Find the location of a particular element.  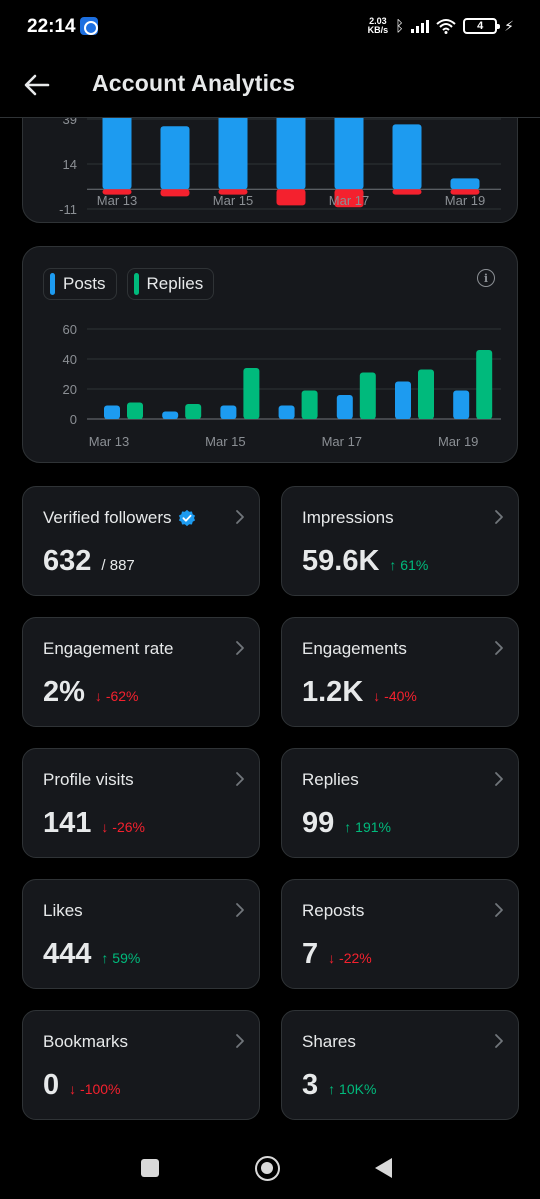

engagement-chart: 39 14 -11 Mar 13 Mar 15 Mar 17 Mar 19 is located at coordinates (280, 167).